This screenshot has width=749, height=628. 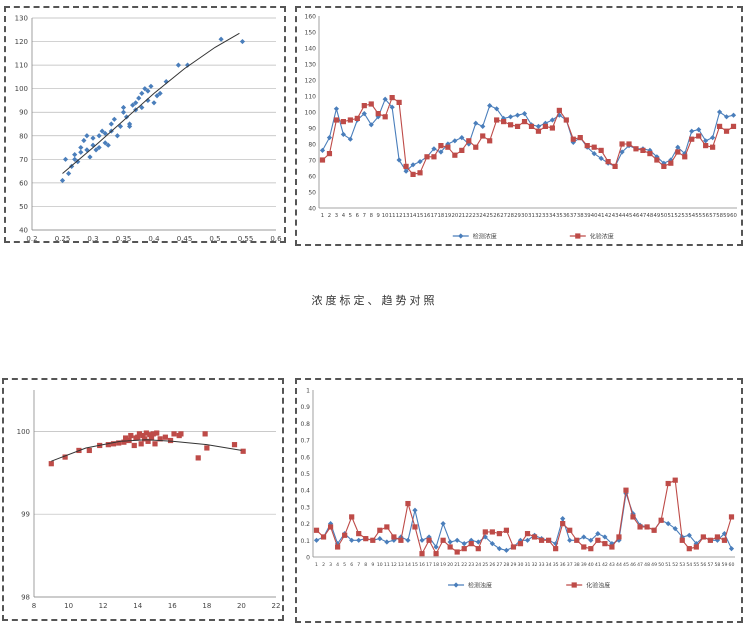 What do you see at coordinates (308, 391) in the screenshot?
I see `y-tick-label: 1` at bounding box center [308, 391].